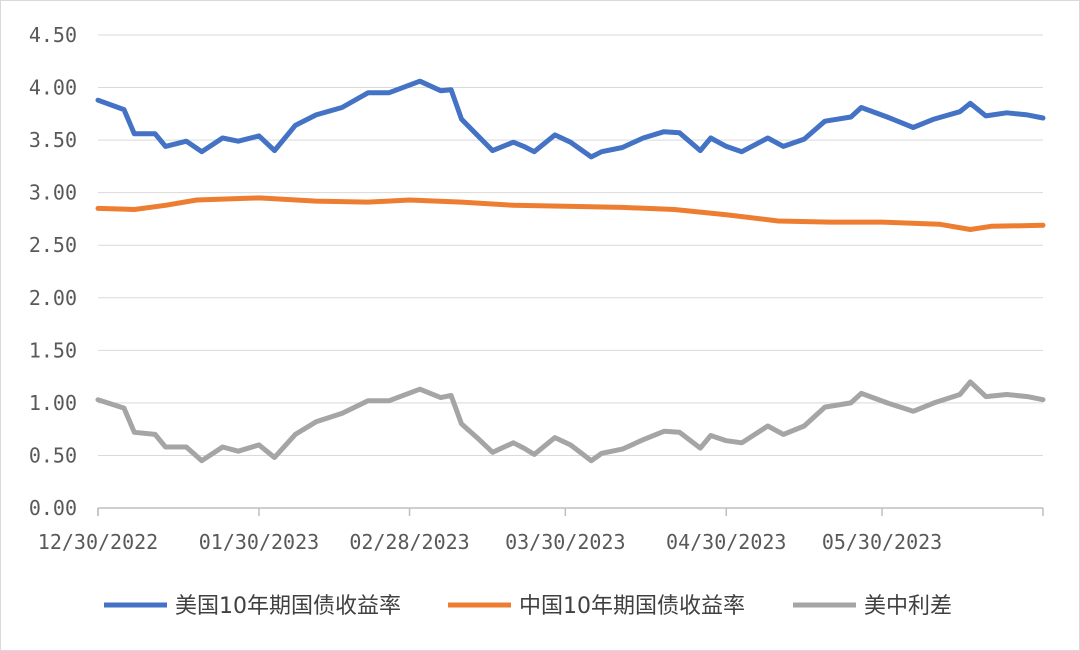  I want to click on x-tick-label: 04/30/2023, so click(726, 542).